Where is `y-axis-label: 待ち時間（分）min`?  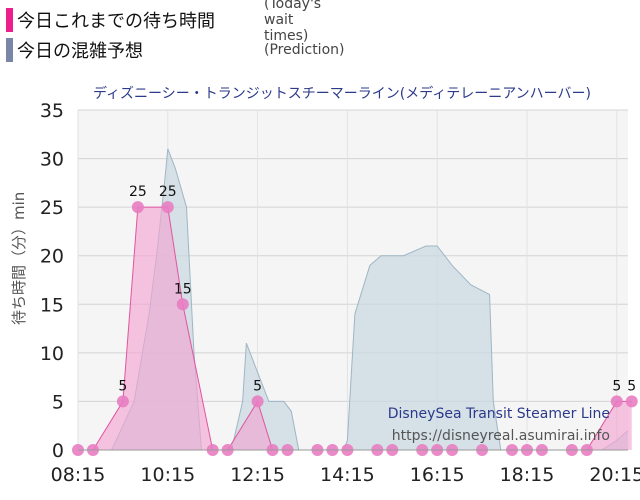 y-axis-label: 待ち時間（分）min is located at coordinates (19, 258).